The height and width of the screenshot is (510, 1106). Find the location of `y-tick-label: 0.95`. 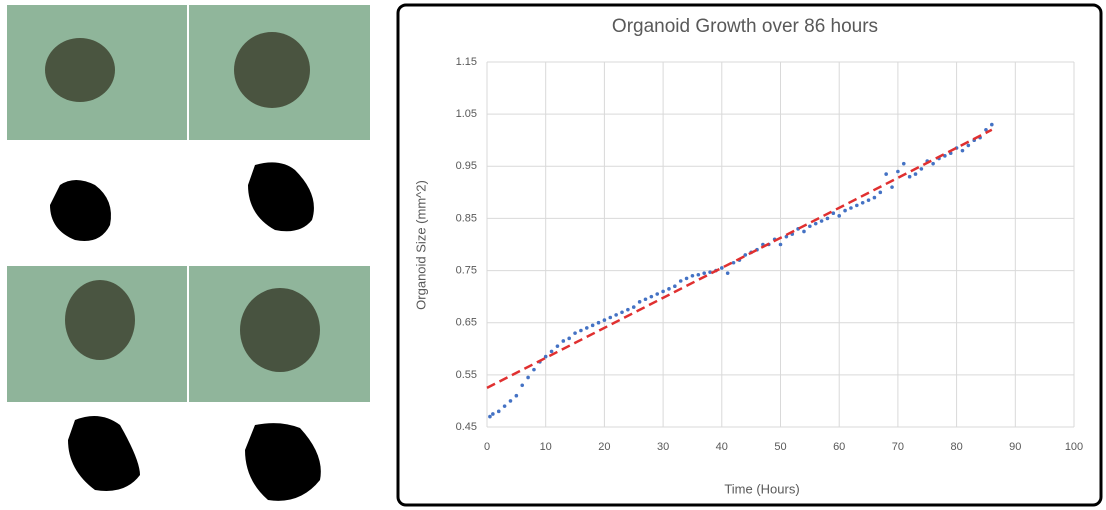

y-tick-label: 0.95 is located at coordinates (466, 166).